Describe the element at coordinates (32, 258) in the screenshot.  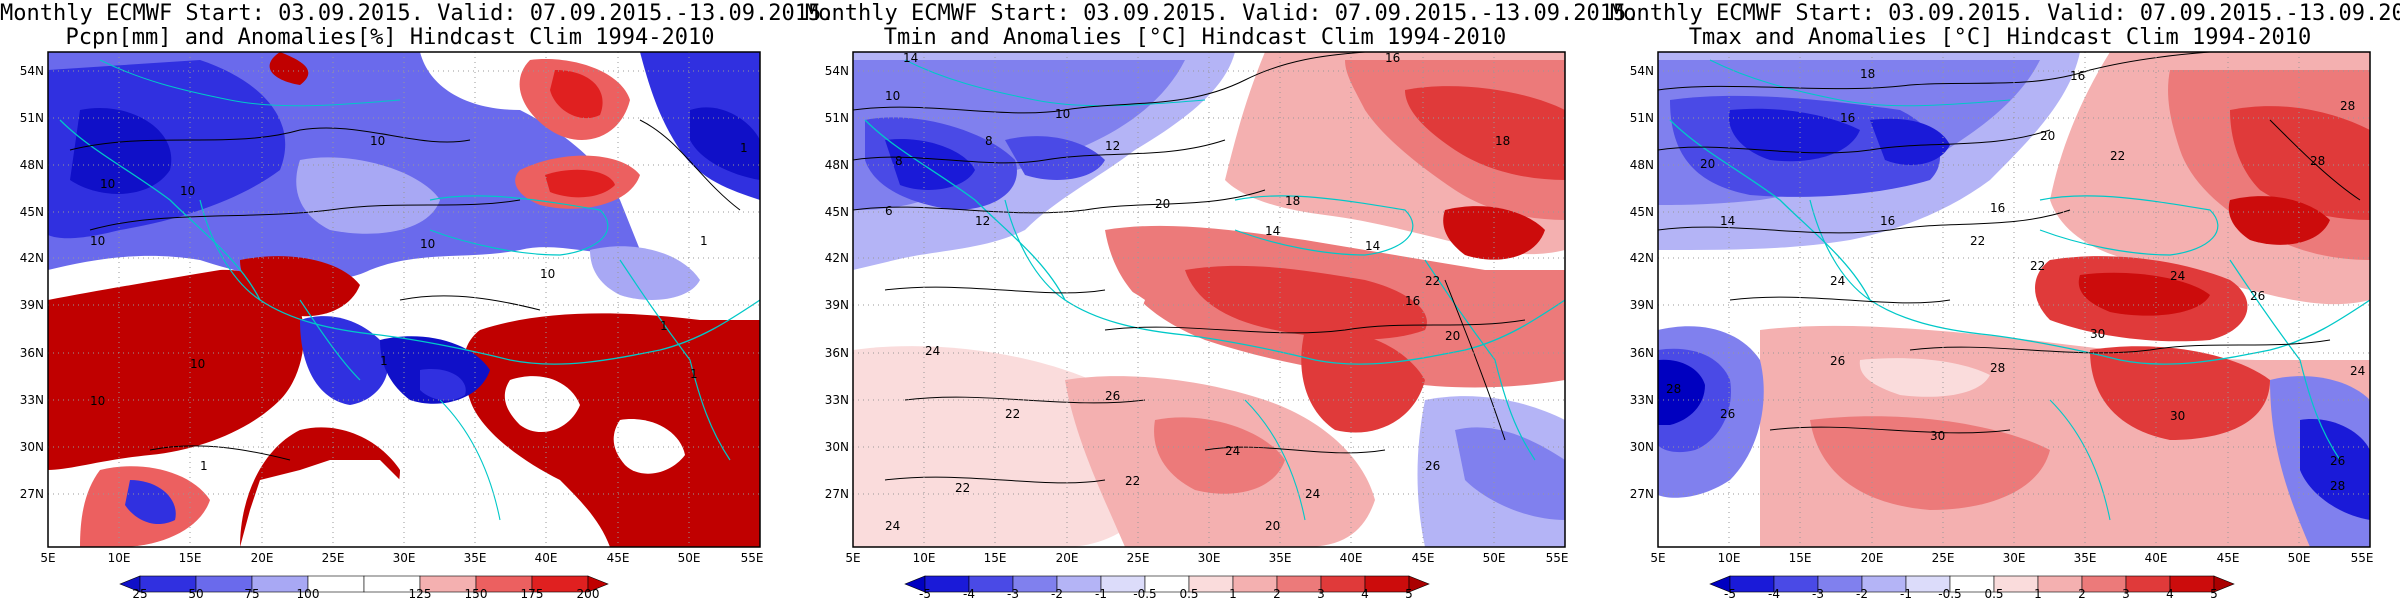
I see `lat-label: 42N` at that location.